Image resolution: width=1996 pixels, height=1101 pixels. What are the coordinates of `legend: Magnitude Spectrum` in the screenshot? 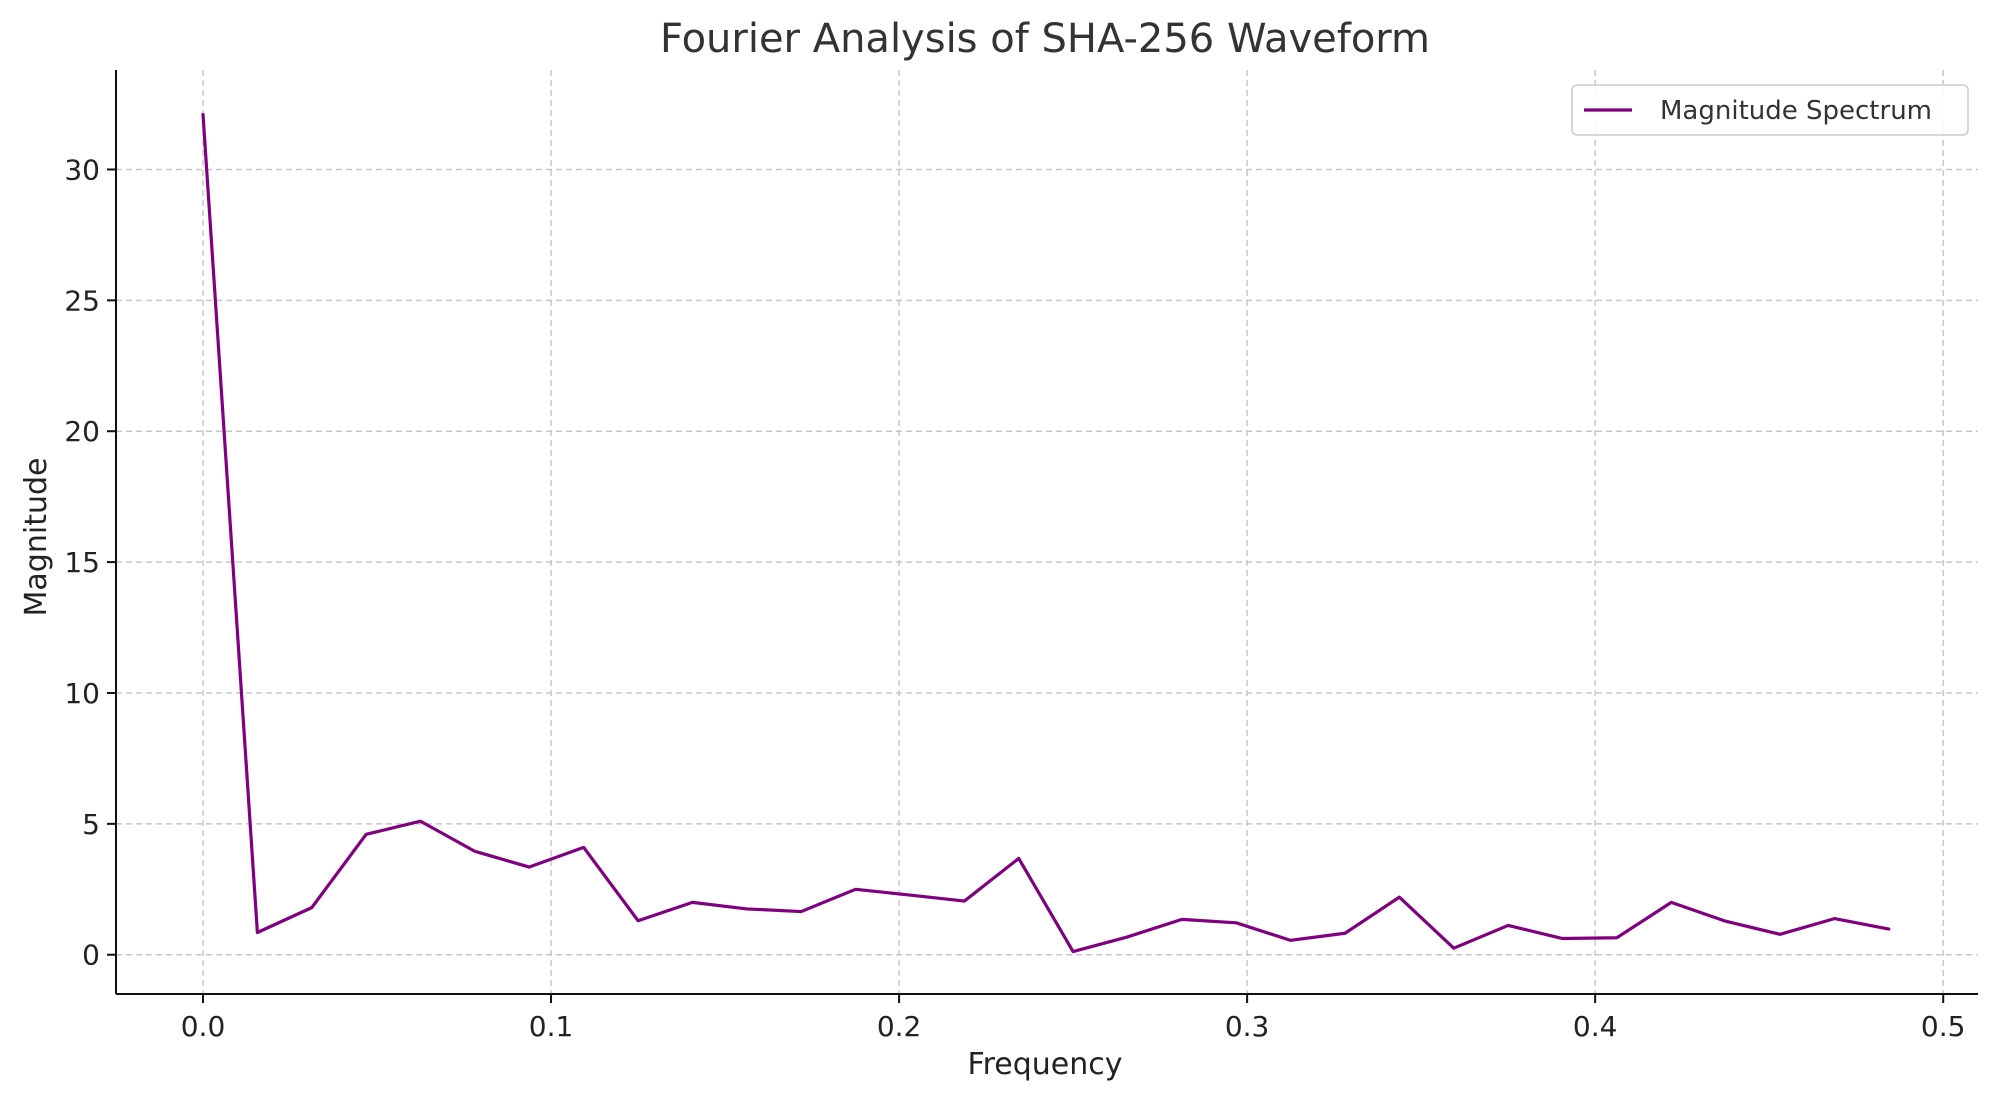 It's located at (1770, 110).